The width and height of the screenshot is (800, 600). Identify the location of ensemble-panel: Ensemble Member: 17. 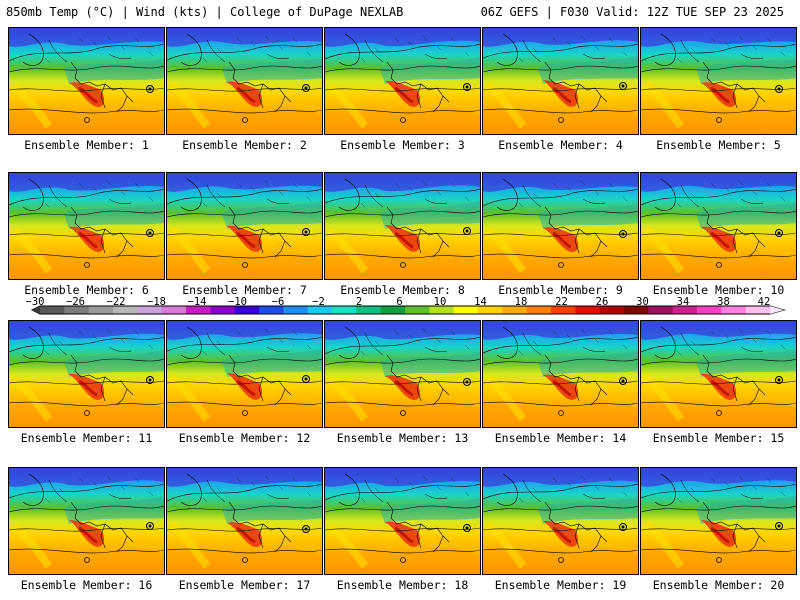
(244, 529).